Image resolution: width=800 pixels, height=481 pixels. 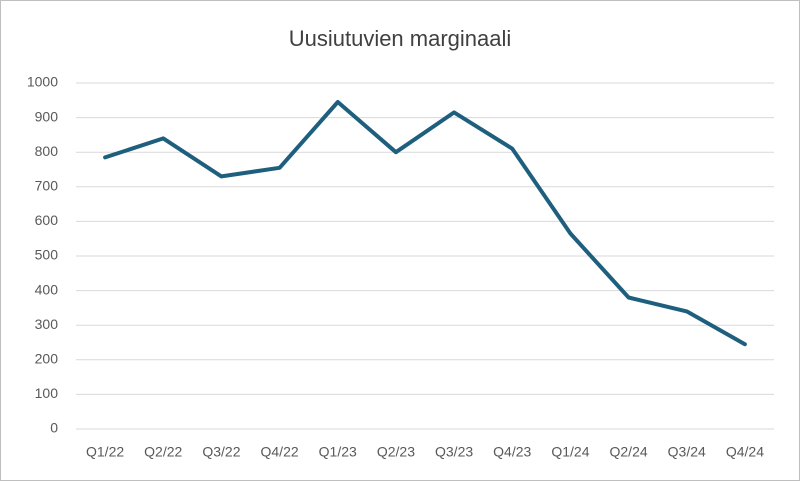 What do you see at coordinates (42, 82) in the screenshot?
I see `y-tick-label: 1000` at bounding box center [42, 82].